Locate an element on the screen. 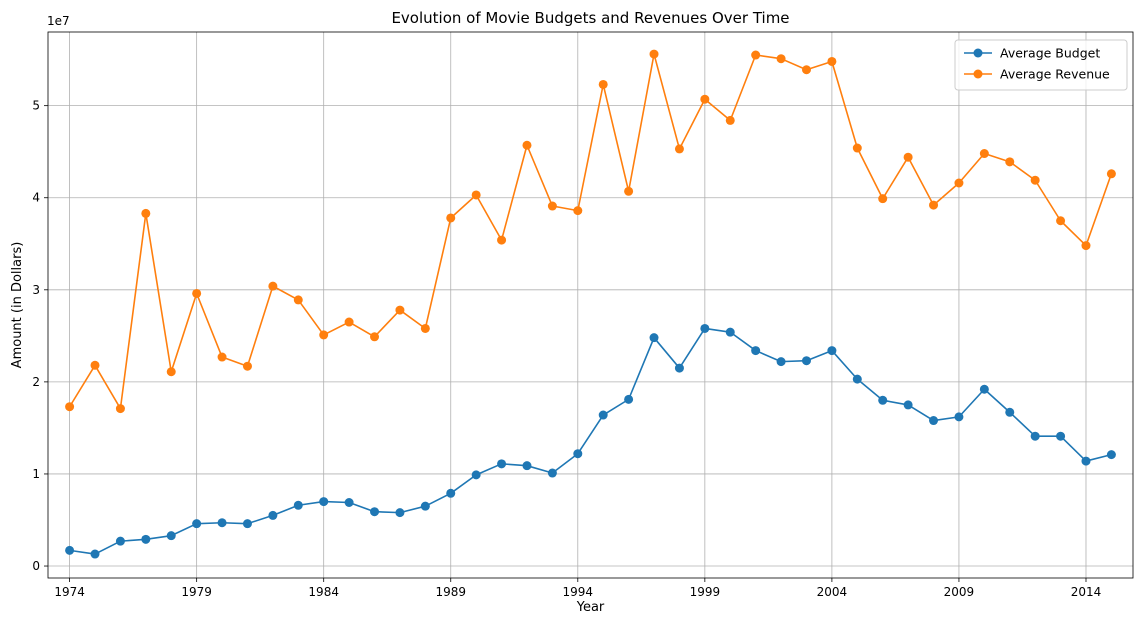 The image size is (1143, 624). x-tick-label: 1989 is located at coordinates (450, 592).